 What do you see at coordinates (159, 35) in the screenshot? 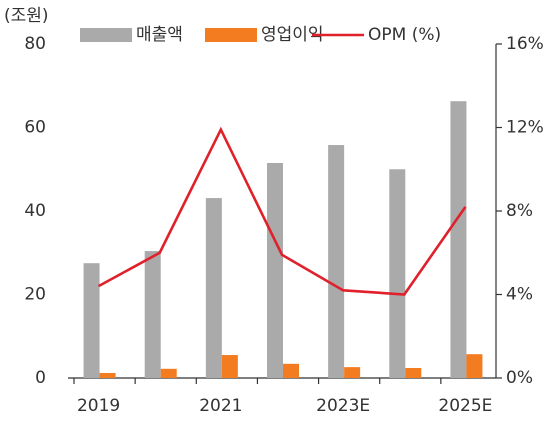
I see `legend-label: 매출액` at bounding box center [159, 35].